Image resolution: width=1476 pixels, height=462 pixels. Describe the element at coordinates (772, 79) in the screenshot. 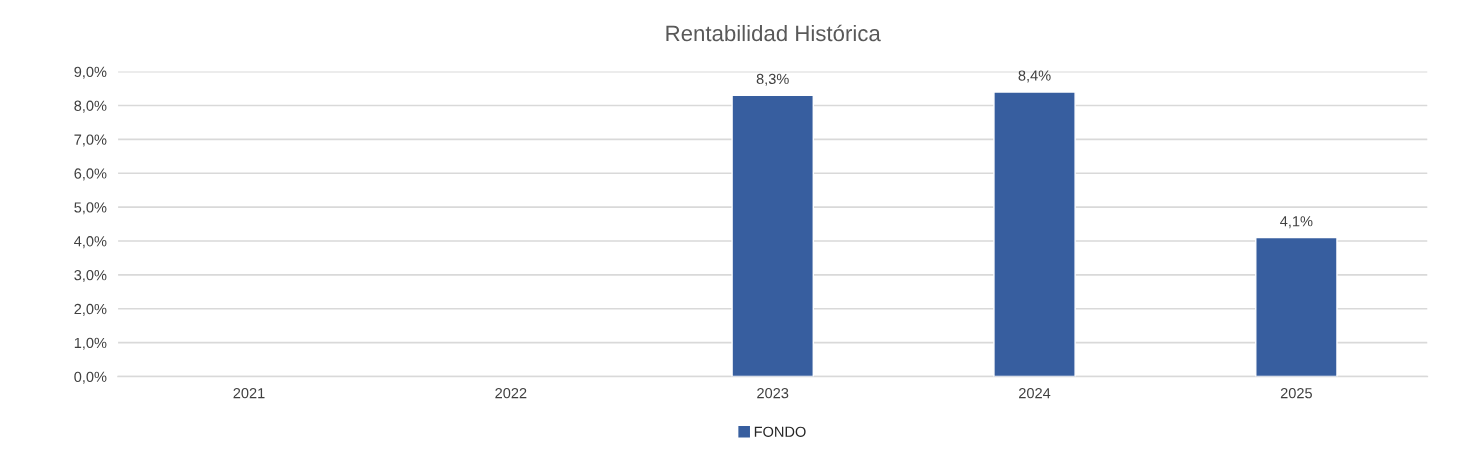

I see `data-label: 8,3%` at that location.